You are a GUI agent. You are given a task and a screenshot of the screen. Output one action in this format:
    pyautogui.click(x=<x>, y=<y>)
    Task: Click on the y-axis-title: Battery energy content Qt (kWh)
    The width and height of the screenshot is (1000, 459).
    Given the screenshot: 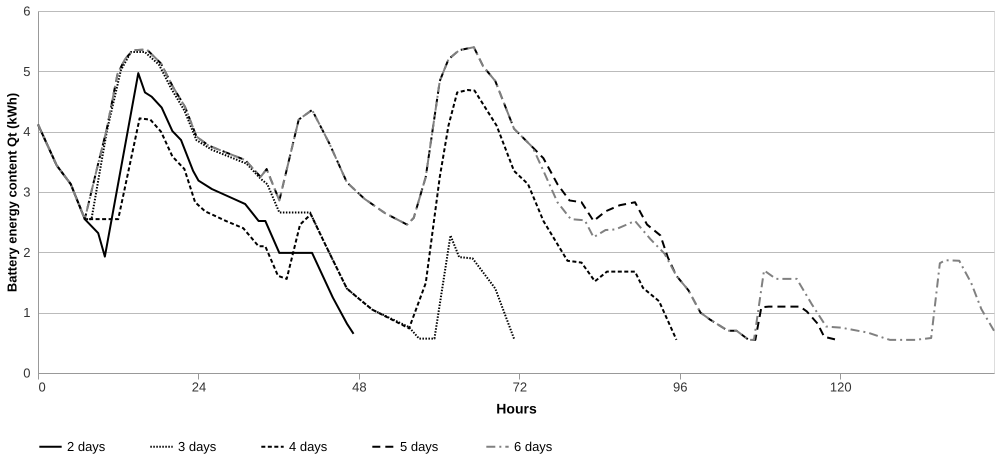 What is the action you would take?
    pyautogui.click(x=12, y=192)
    